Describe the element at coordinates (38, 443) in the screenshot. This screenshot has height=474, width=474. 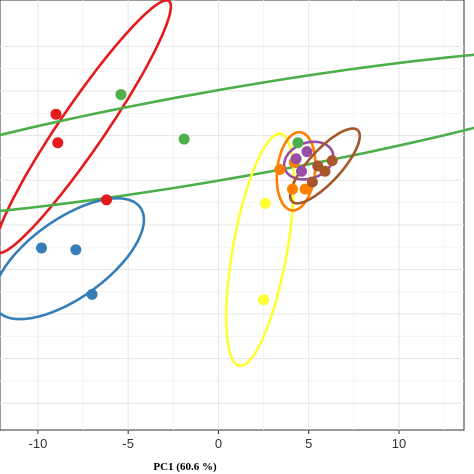
I see `x-tick-label: -10` at that location.